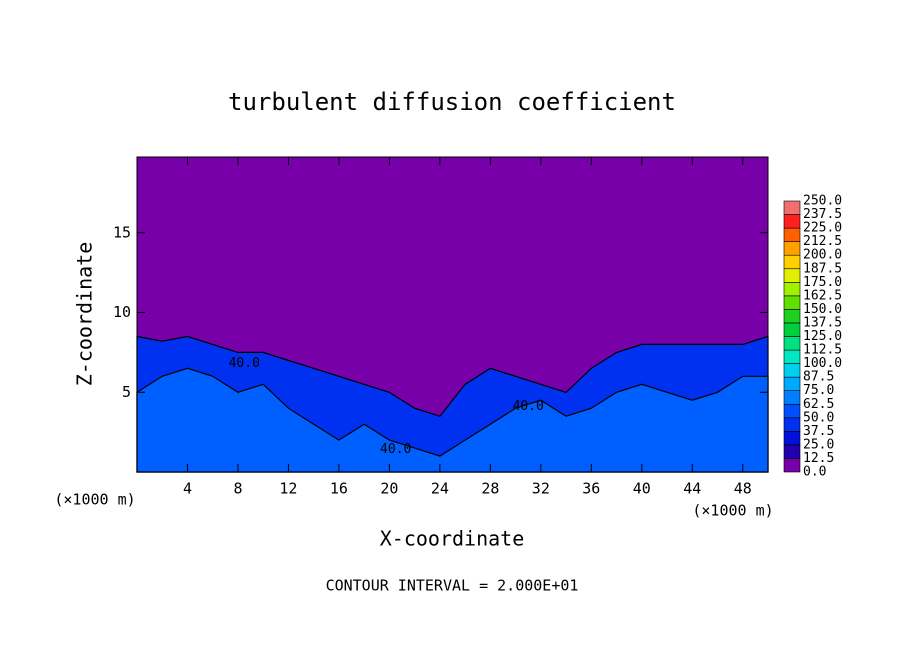  I want to click on colorbar-label: 12.5, so click(818, 458).